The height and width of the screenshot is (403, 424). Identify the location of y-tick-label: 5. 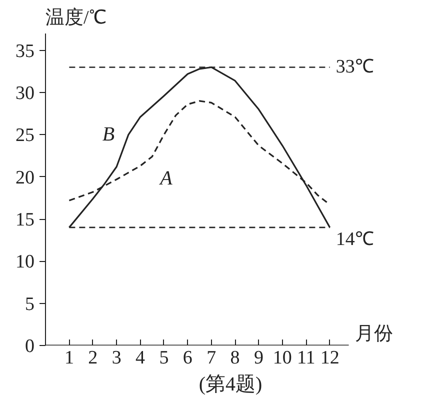
(29, 304).